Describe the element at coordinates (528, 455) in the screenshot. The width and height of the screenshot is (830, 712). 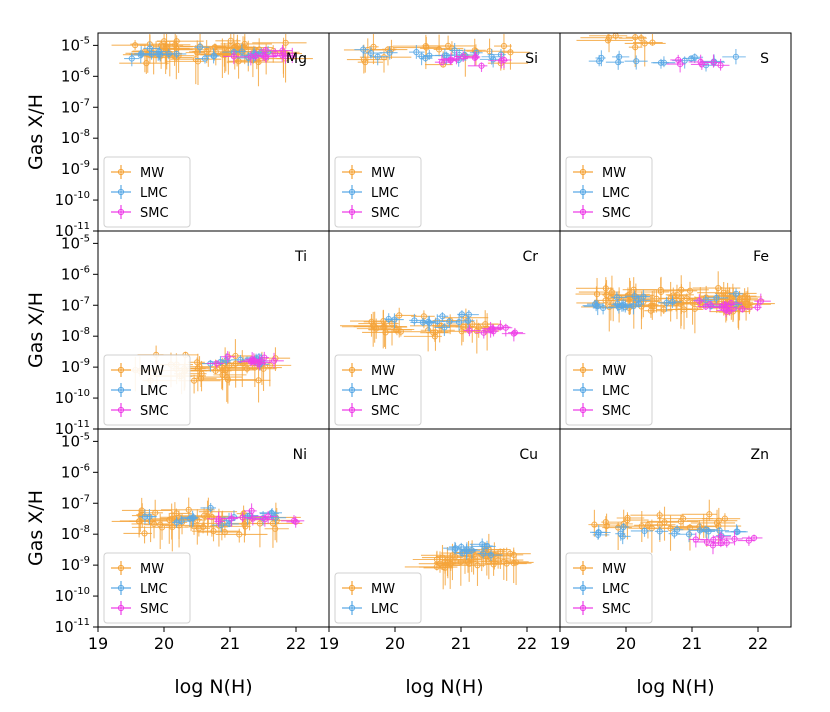
I see `element-label: Cu` at that location.